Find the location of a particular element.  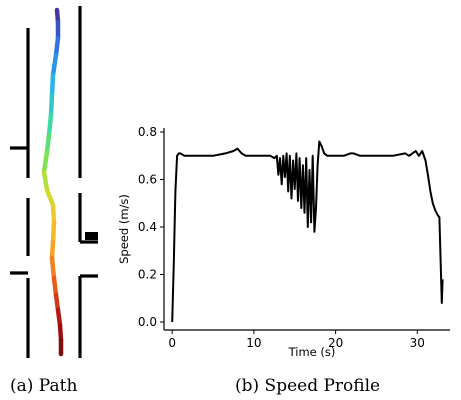

x-tick-label: 0 is located at coordinates (172, 343).